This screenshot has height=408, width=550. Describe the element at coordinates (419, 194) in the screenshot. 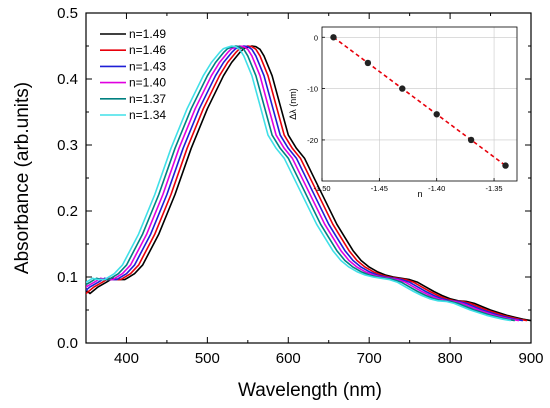

I see `inset-x-axis-title: n` at that location.